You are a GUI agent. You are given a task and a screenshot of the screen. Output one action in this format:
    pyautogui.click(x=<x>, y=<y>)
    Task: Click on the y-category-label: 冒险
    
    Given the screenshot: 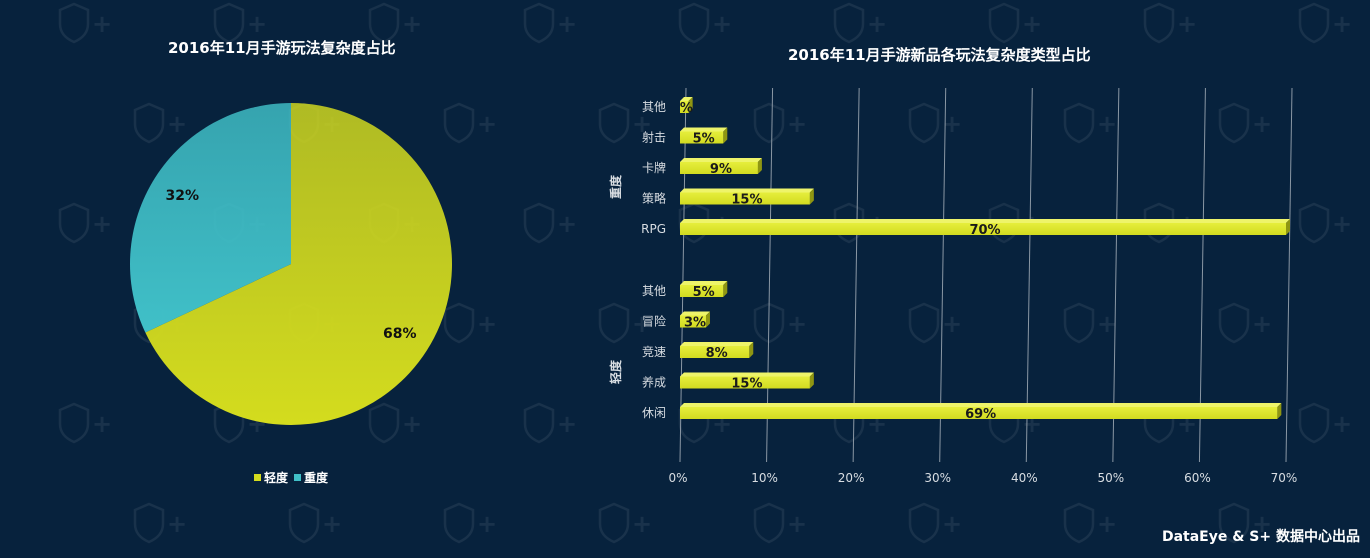 What is the action you would take?
    pyautogui.click(x=654, y=321)
    